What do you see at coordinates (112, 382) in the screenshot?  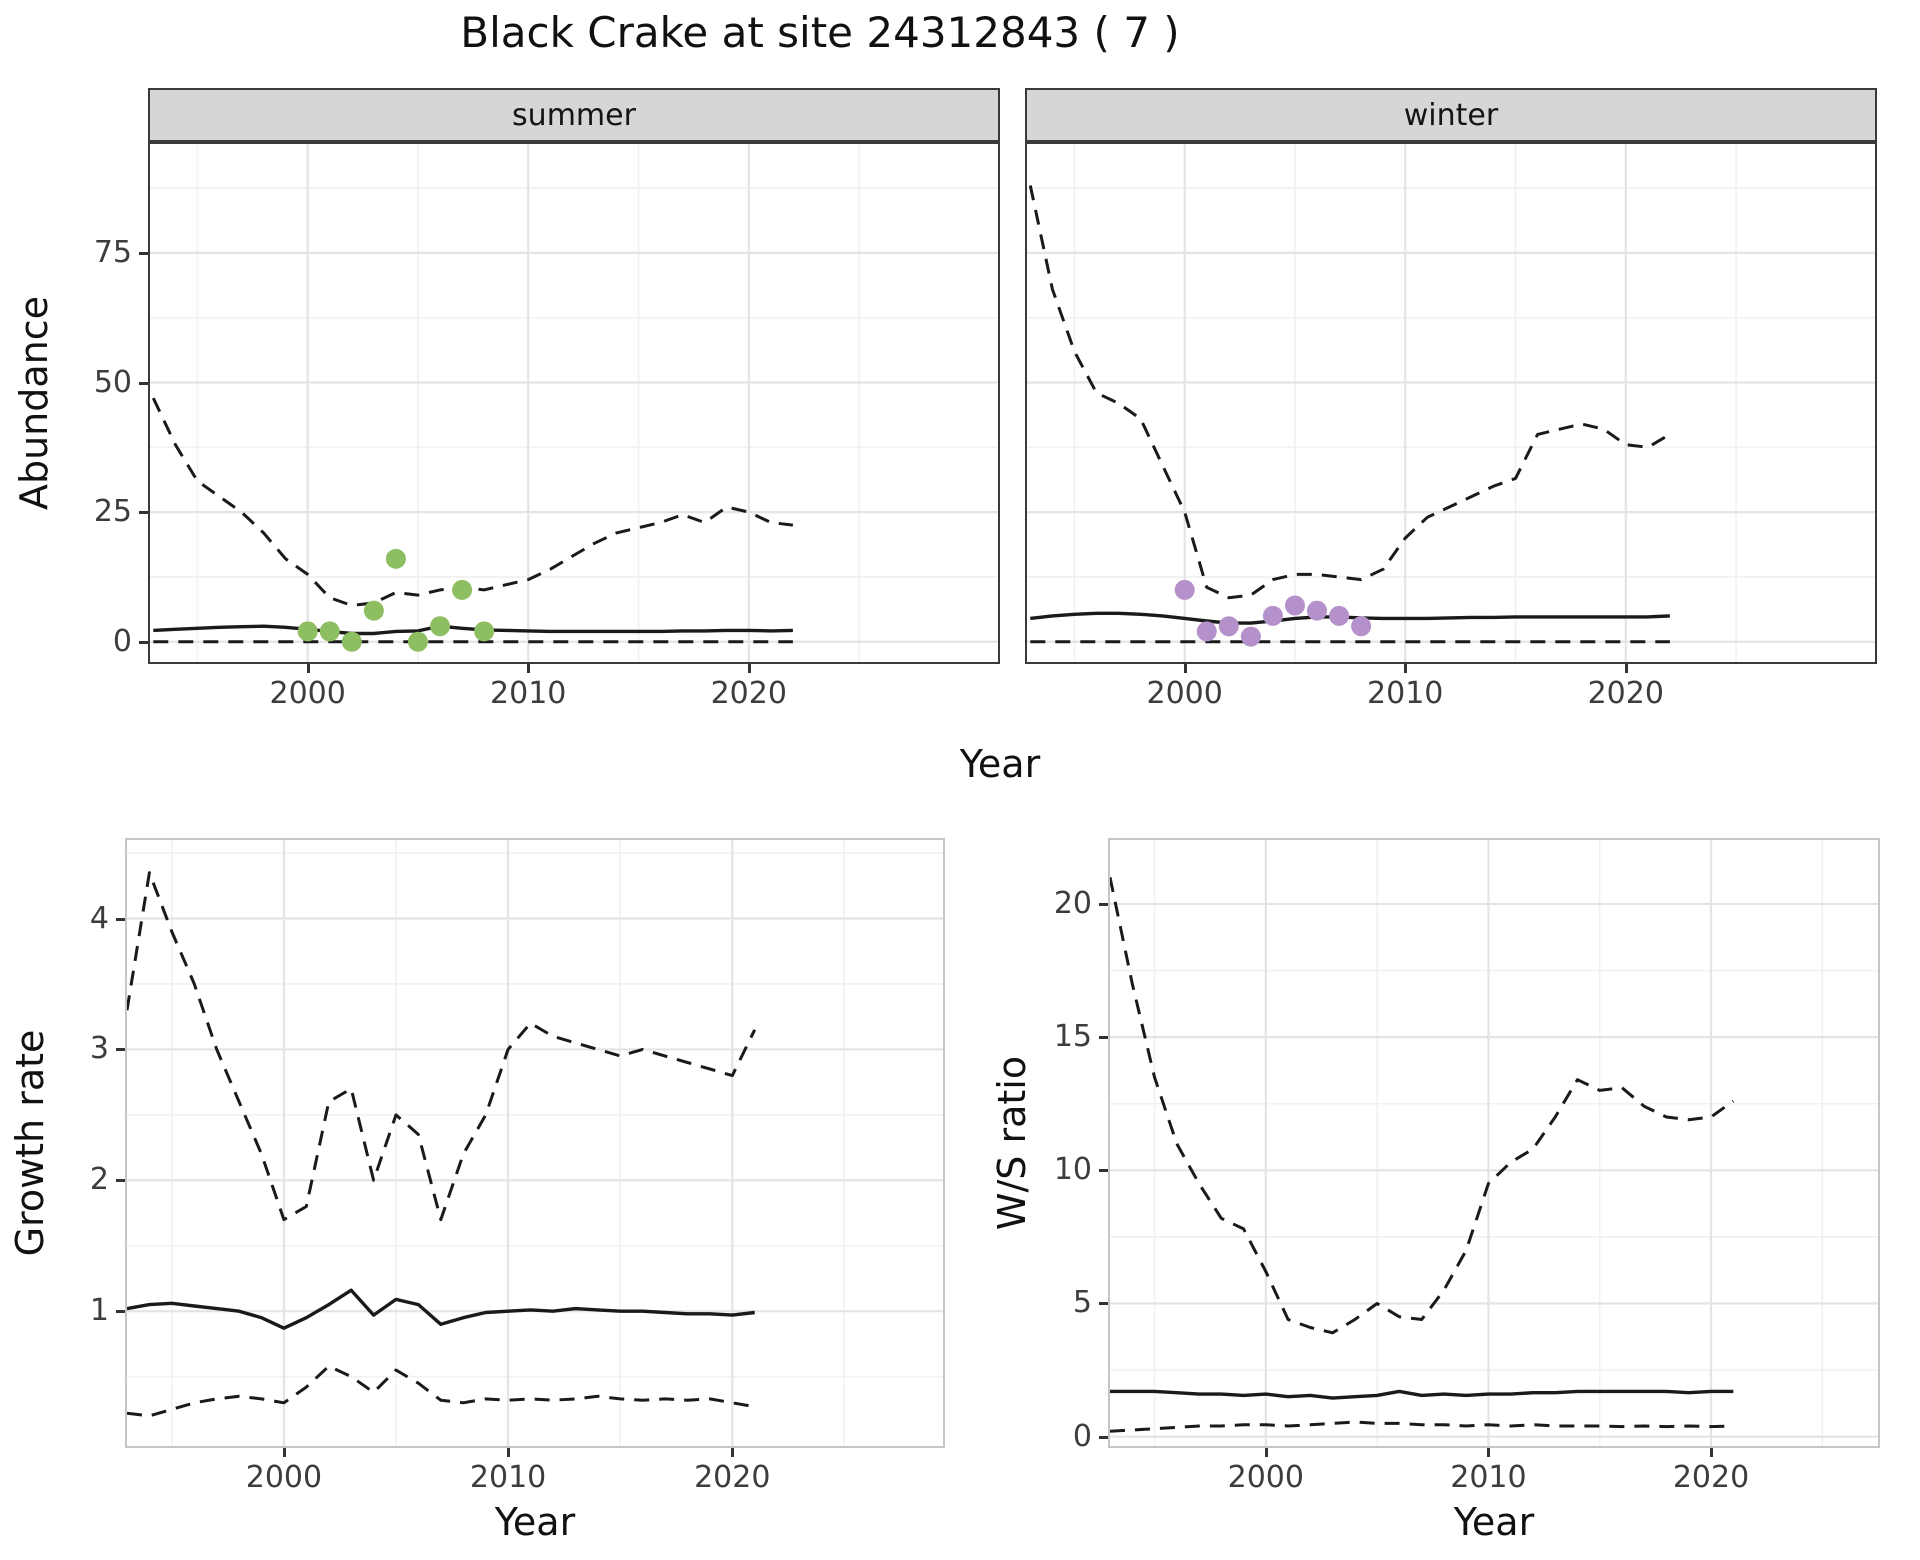 I see `y-tick-label: 50` at bounding box center [112, 382].